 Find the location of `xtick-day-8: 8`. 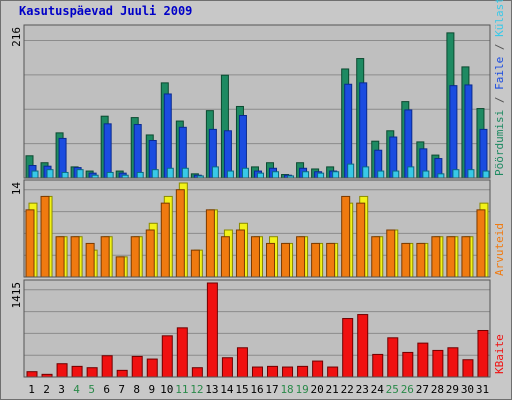

xtick-day-8: 8 is located at coordinates (136, 389).